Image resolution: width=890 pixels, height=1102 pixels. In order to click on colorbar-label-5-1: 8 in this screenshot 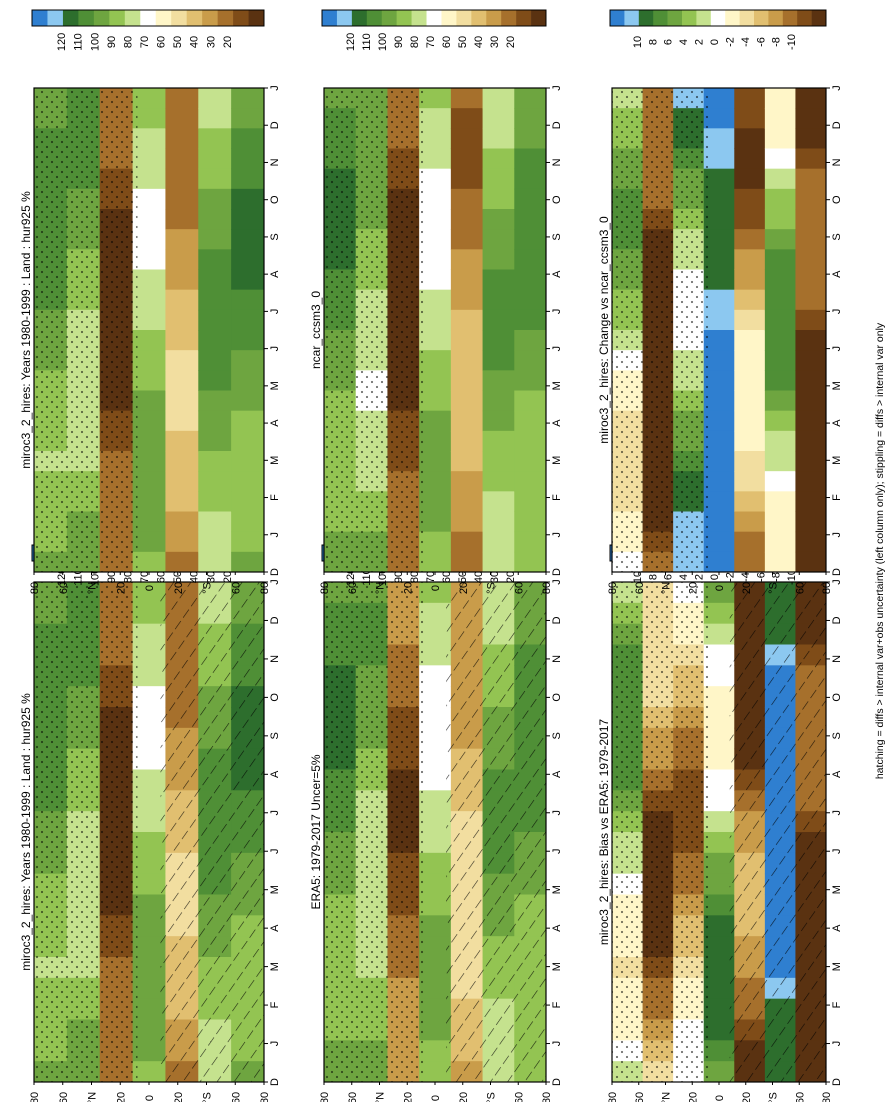, I will do `click(653, 42)`.